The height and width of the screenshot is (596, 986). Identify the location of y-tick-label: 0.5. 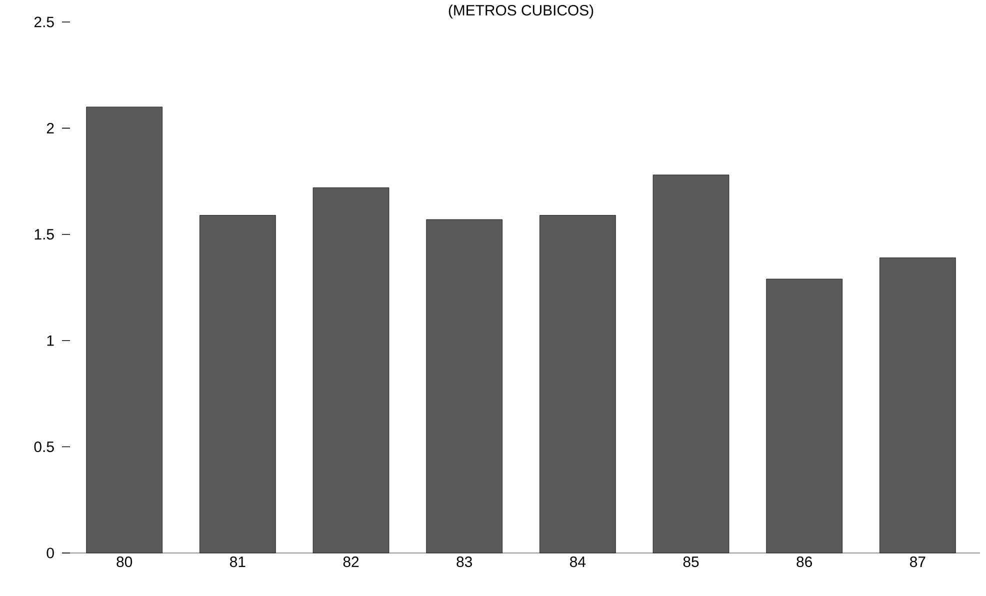
(44, 446).